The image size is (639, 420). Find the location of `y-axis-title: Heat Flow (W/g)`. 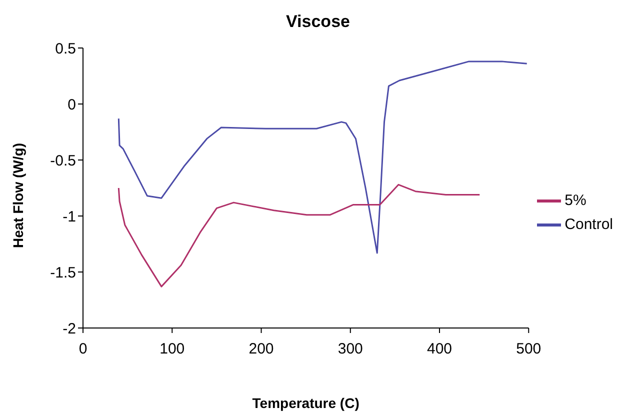

y-axis-title: Heat Flow (W/g) is located at coordinates (18, 195).